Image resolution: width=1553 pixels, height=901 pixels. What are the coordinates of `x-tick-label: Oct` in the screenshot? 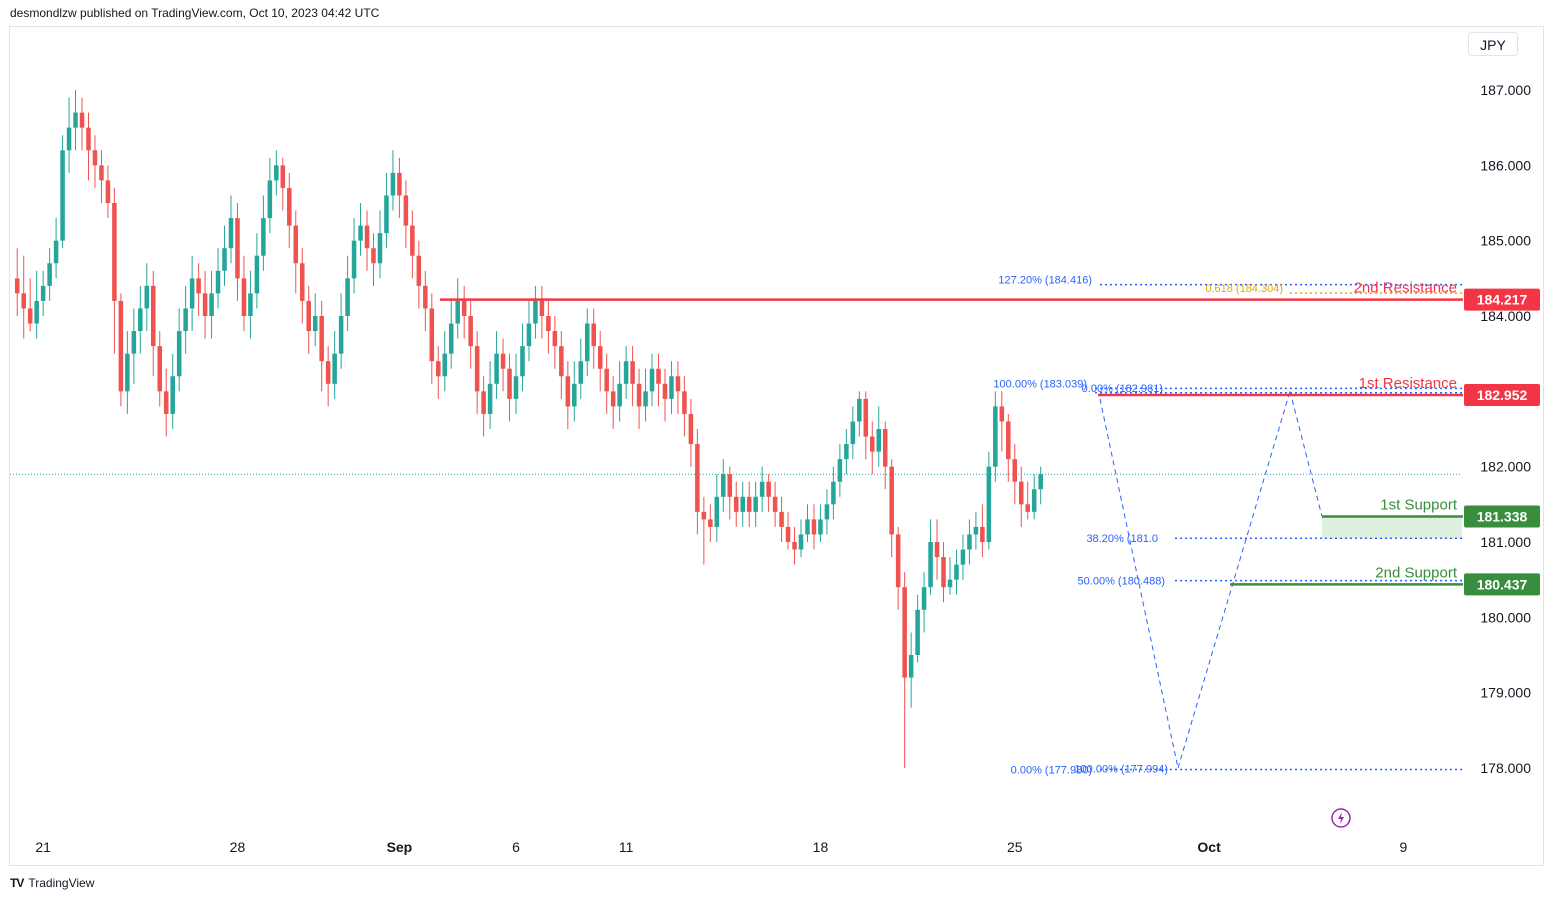 It's located at (1209, 847).